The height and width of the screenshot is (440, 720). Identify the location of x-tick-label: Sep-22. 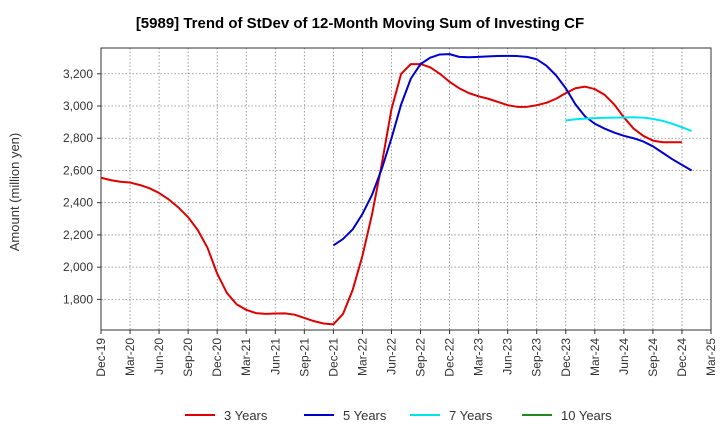
(421, 357).